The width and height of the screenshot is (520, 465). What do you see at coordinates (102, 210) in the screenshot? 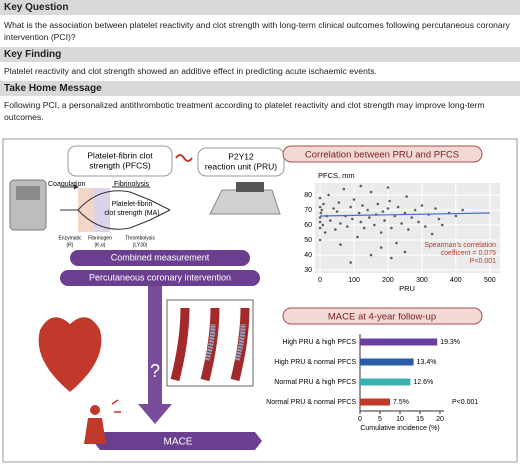
I see `ma-zone` at bounding box center [102, 210].